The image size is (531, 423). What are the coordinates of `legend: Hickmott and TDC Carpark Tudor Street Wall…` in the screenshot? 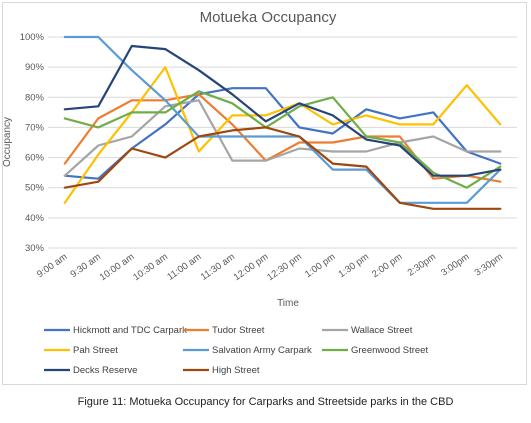 It's located at (236, 350).